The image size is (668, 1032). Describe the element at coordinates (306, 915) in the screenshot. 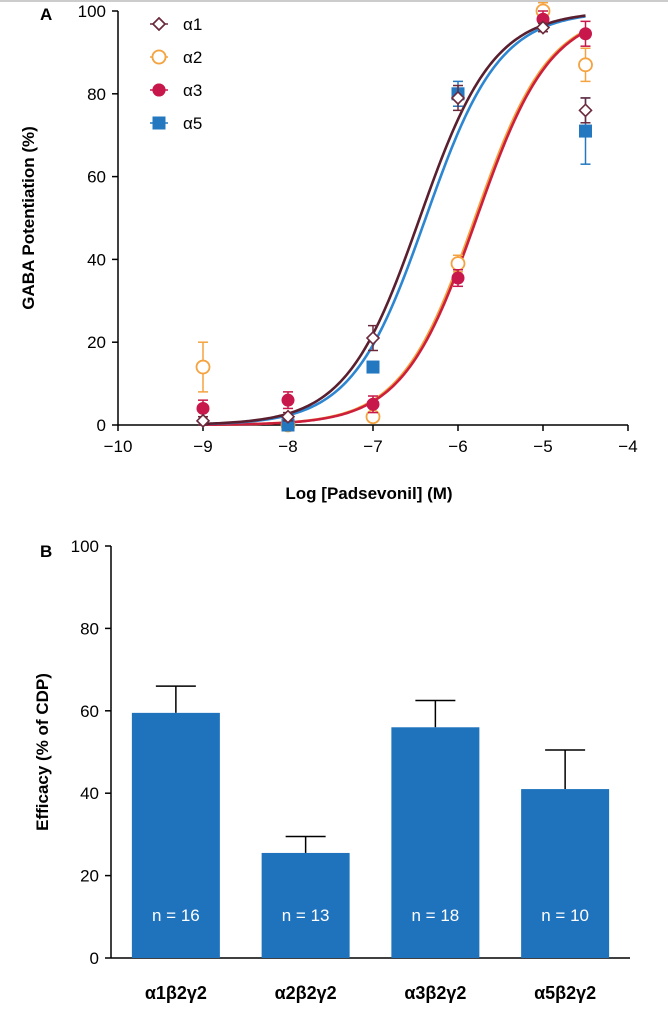

I see `bar-n-label: n = 13` at that location.